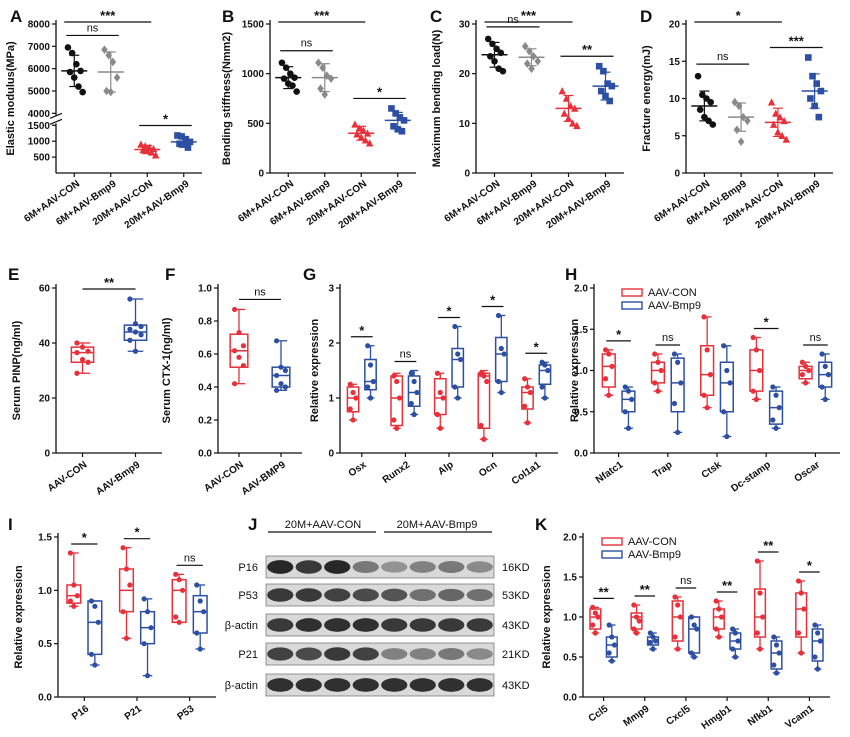  What do you see at coordinates (309, 274) in the screenshot?
I see `panel-label-G: G` at bounding box center [309, 274].